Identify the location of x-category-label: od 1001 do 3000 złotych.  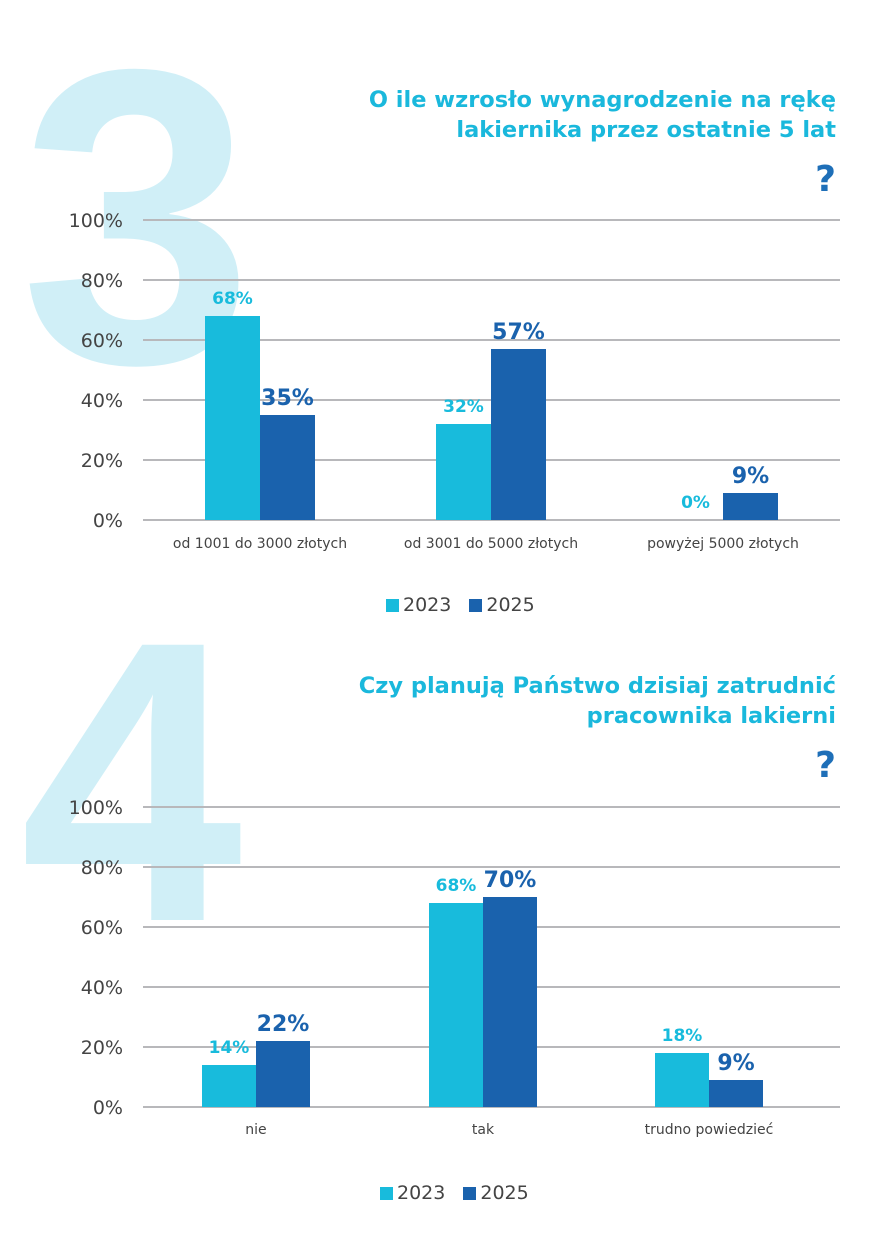
(260, 544).